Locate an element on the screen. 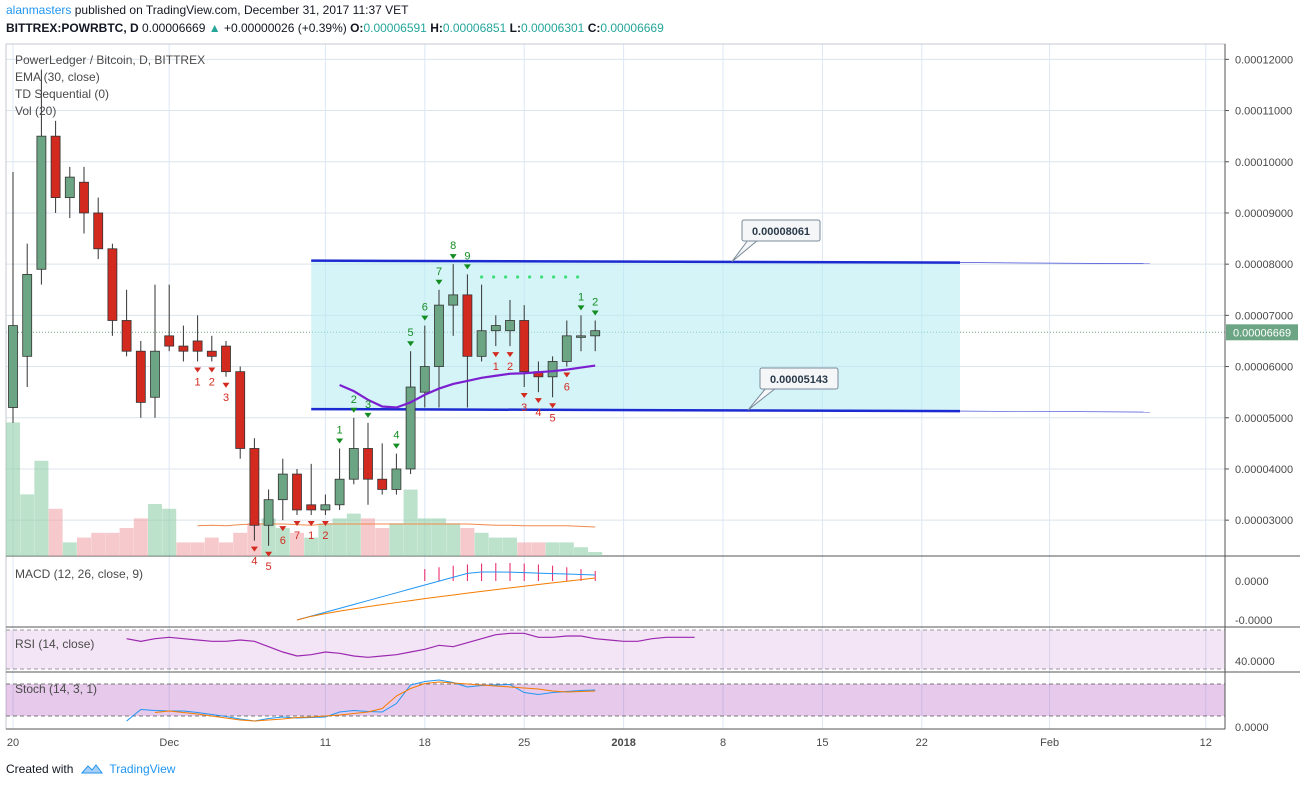 The height and width of the screenshot is (787, 1300). td-buy-count: 7 is located at coordinates (297, 536).